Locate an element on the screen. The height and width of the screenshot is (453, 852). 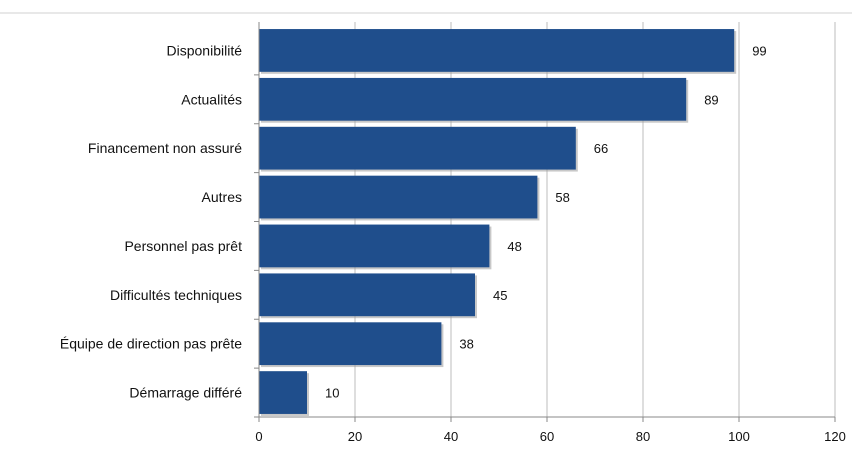
category-label: Démarrage différé is located at coordinates (185, 393).